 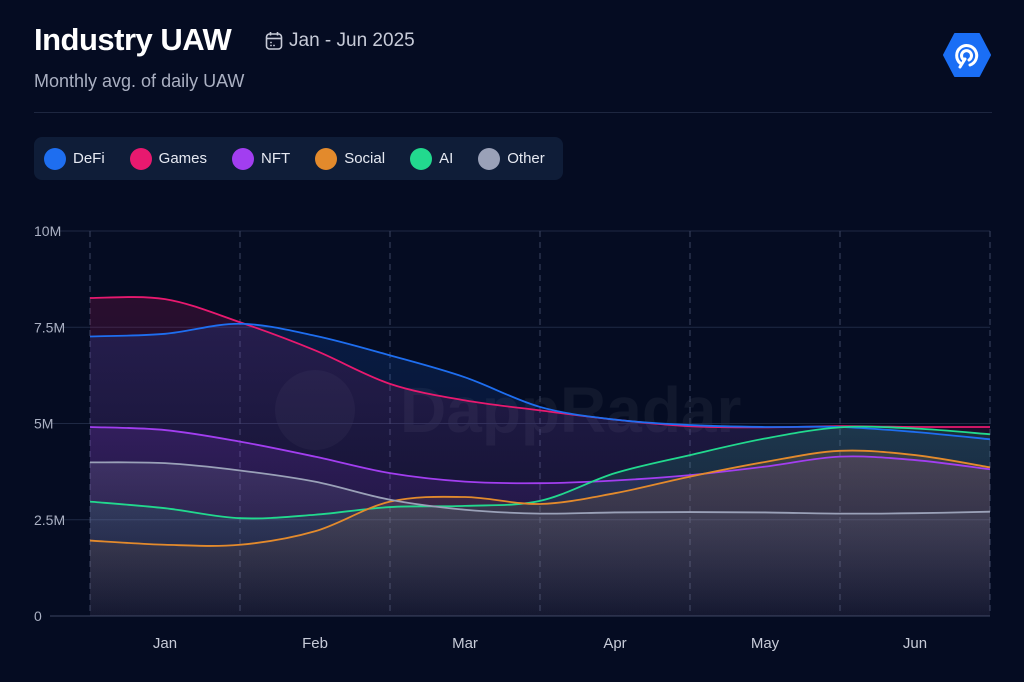 I want to click on legend-label: AI, so click(x=446, y=158).